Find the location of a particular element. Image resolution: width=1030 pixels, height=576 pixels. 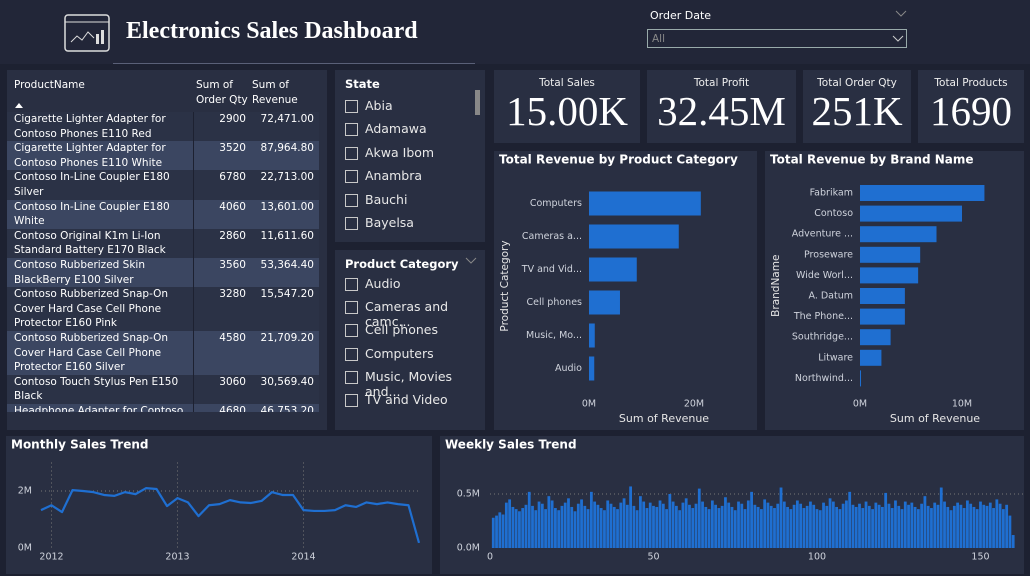

slicer-item: Bauchi is located at coordinates (376, 199).